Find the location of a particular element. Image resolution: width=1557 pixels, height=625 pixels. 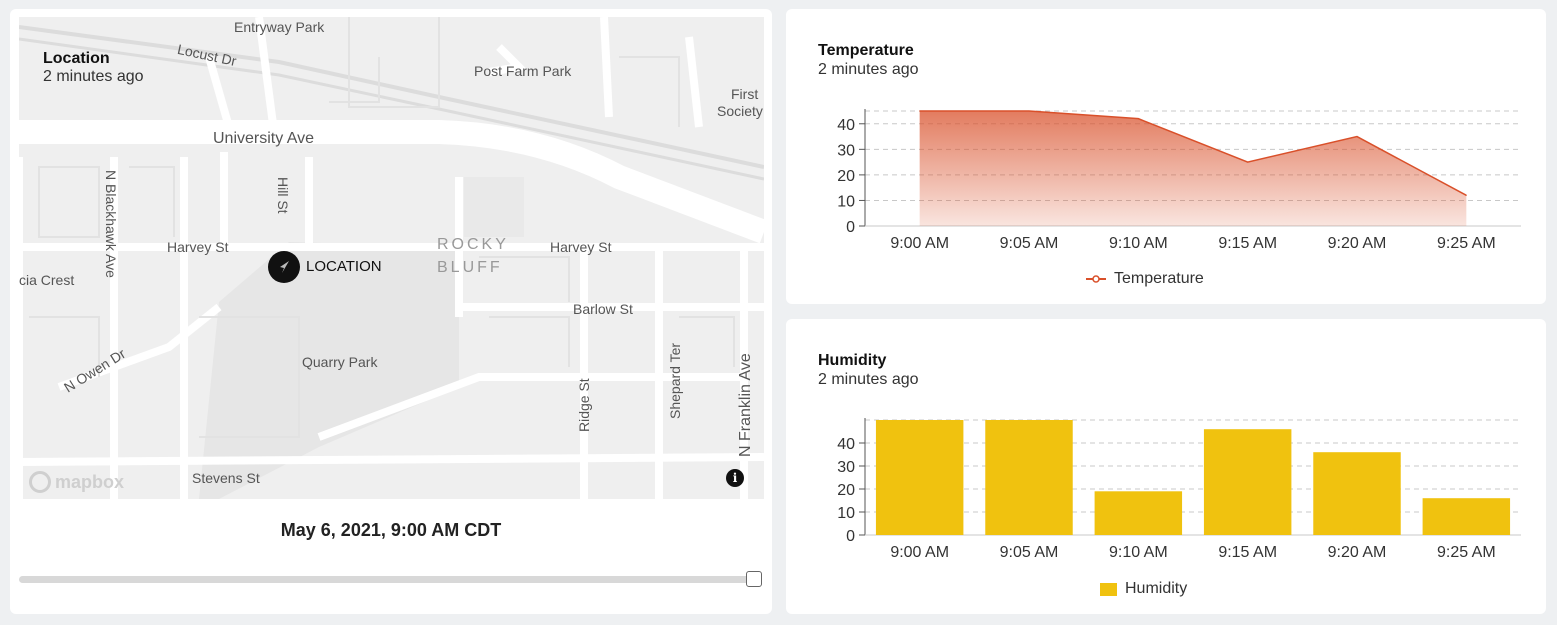

temperature-area is located at coordinates (1193, 168).